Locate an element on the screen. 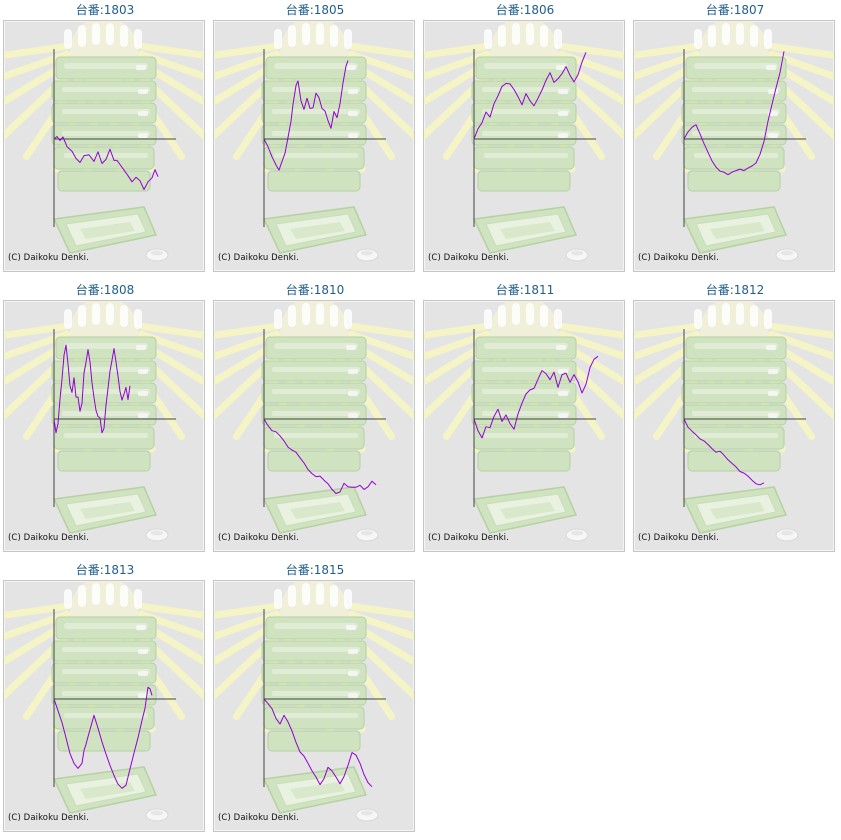 The image size is (841, 840). machine-title: 台番:1815 is located at coordinates (315, 570).